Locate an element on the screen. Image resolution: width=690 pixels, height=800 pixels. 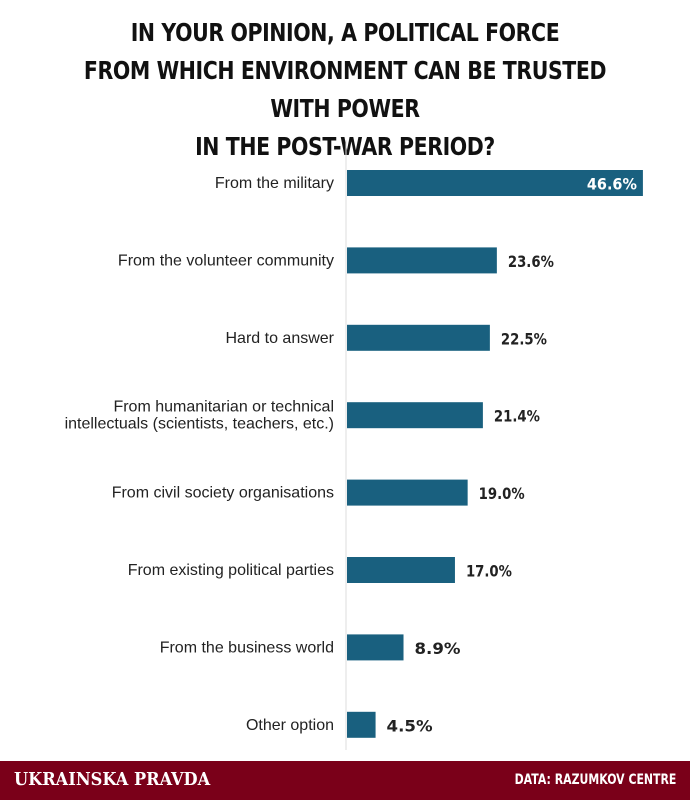
chart-title-line: IN YOUR OPINION, A POLITICAL FORCE is located at coordinates (345, 32).